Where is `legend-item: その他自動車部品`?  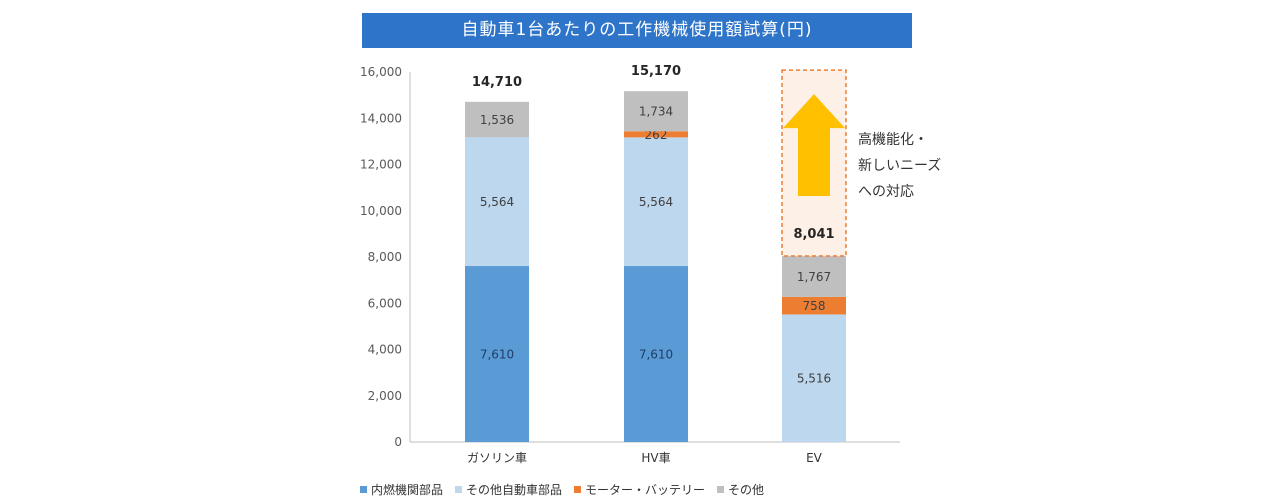 legend-item: その他自動車部品 is located at coordinates (508, 489).